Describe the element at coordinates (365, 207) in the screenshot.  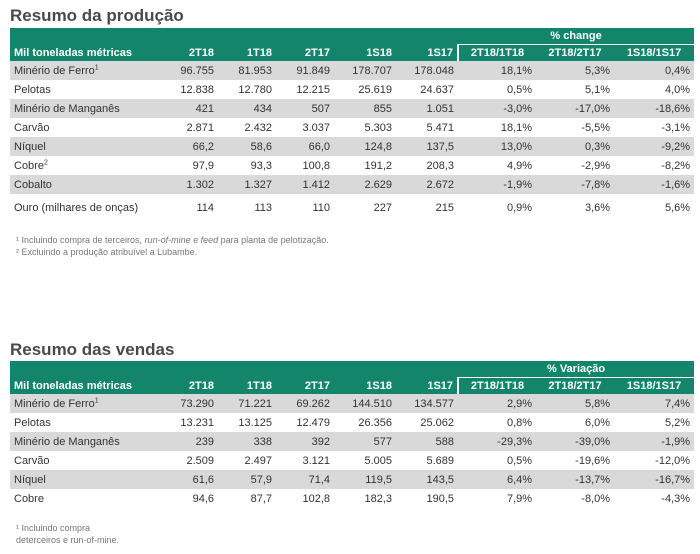
I see `table-cell: 227` at that location.